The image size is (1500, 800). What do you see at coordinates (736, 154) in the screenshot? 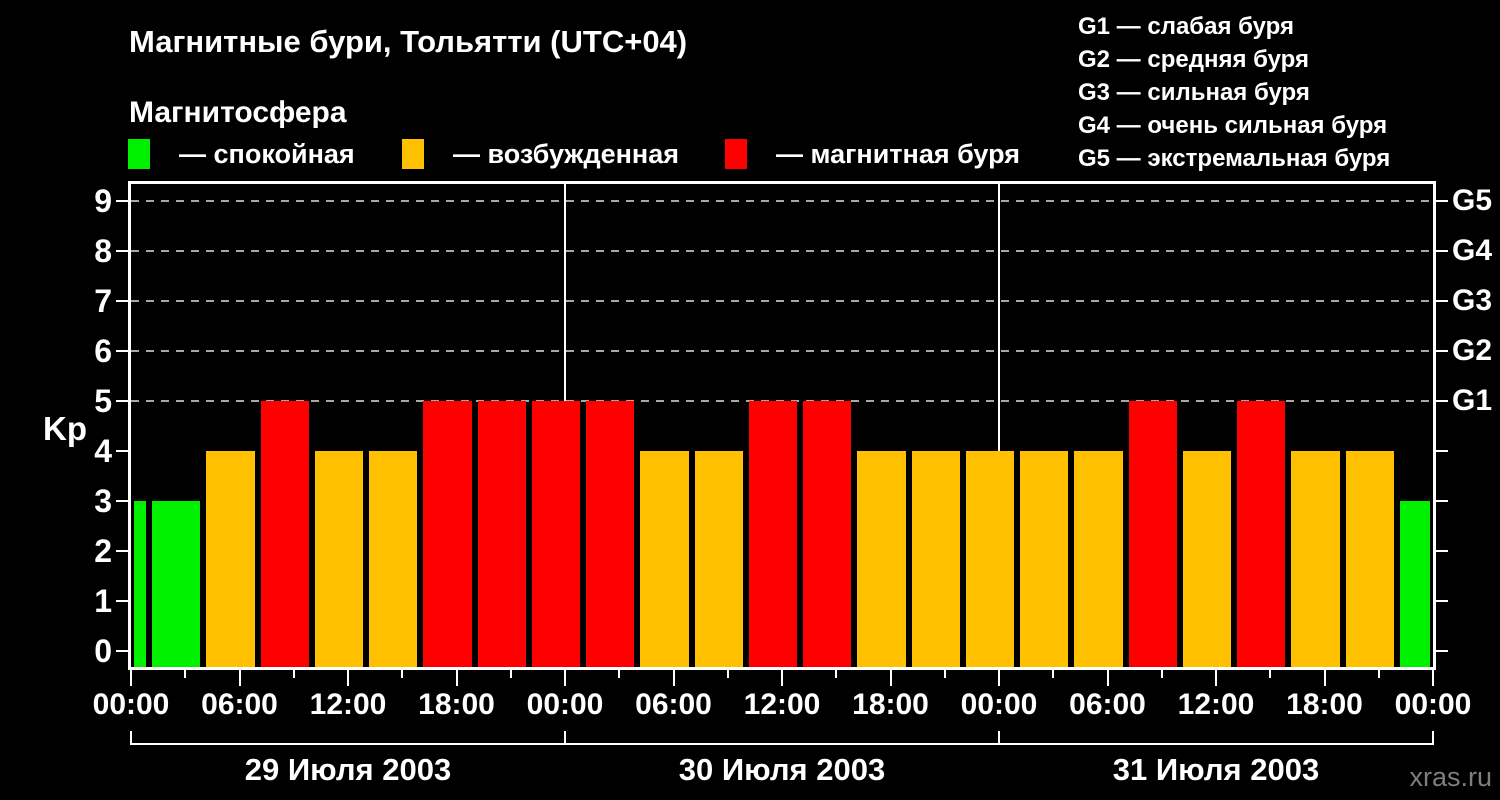
I see `legend-swatch-storm` at bounding box center [736, 154].